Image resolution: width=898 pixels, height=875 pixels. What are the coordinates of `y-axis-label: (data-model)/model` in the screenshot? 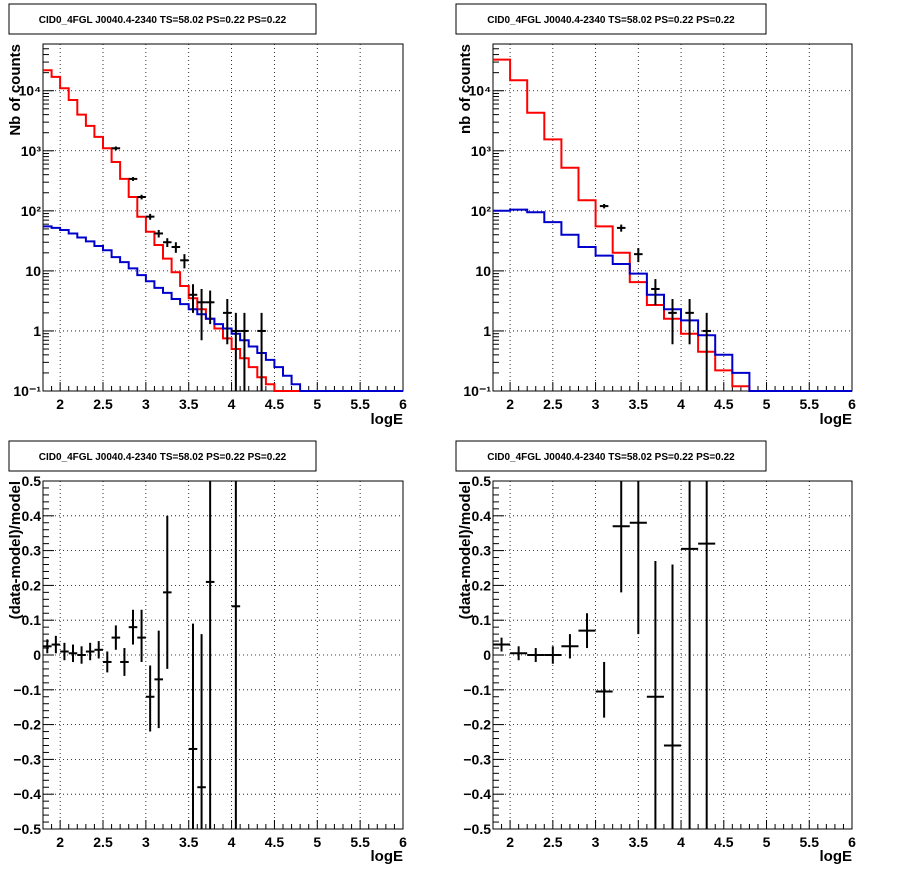 It's located at (465, 550).